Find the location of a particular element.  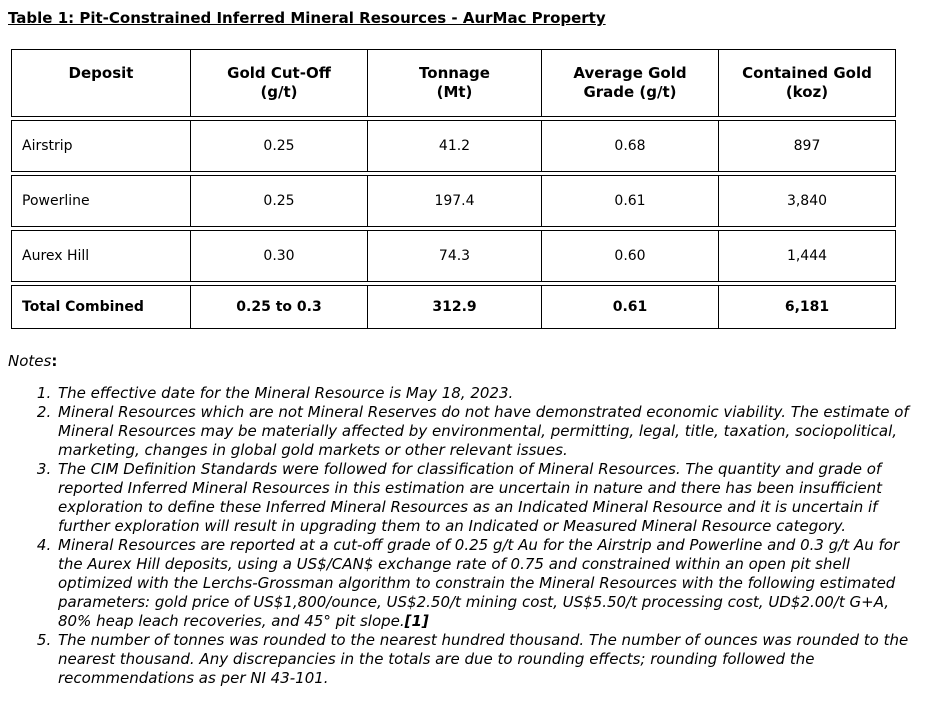

cell-gold-cutoff: 0.30 is located at coordinates (279, 256).